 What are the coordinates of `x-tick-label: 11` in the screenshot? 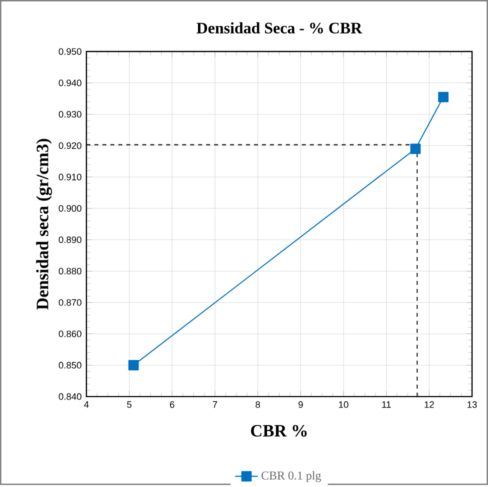 It's located at (386, 404).